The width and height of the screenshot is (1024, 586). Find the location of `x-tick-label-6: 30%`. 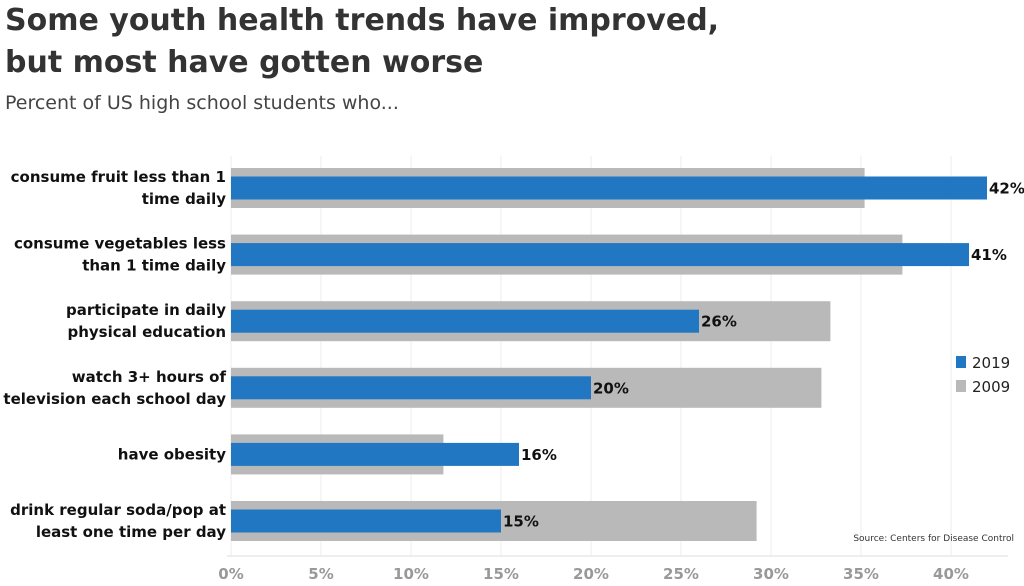

x-tick-label-6: 30% is located at coordinates (771, 574).